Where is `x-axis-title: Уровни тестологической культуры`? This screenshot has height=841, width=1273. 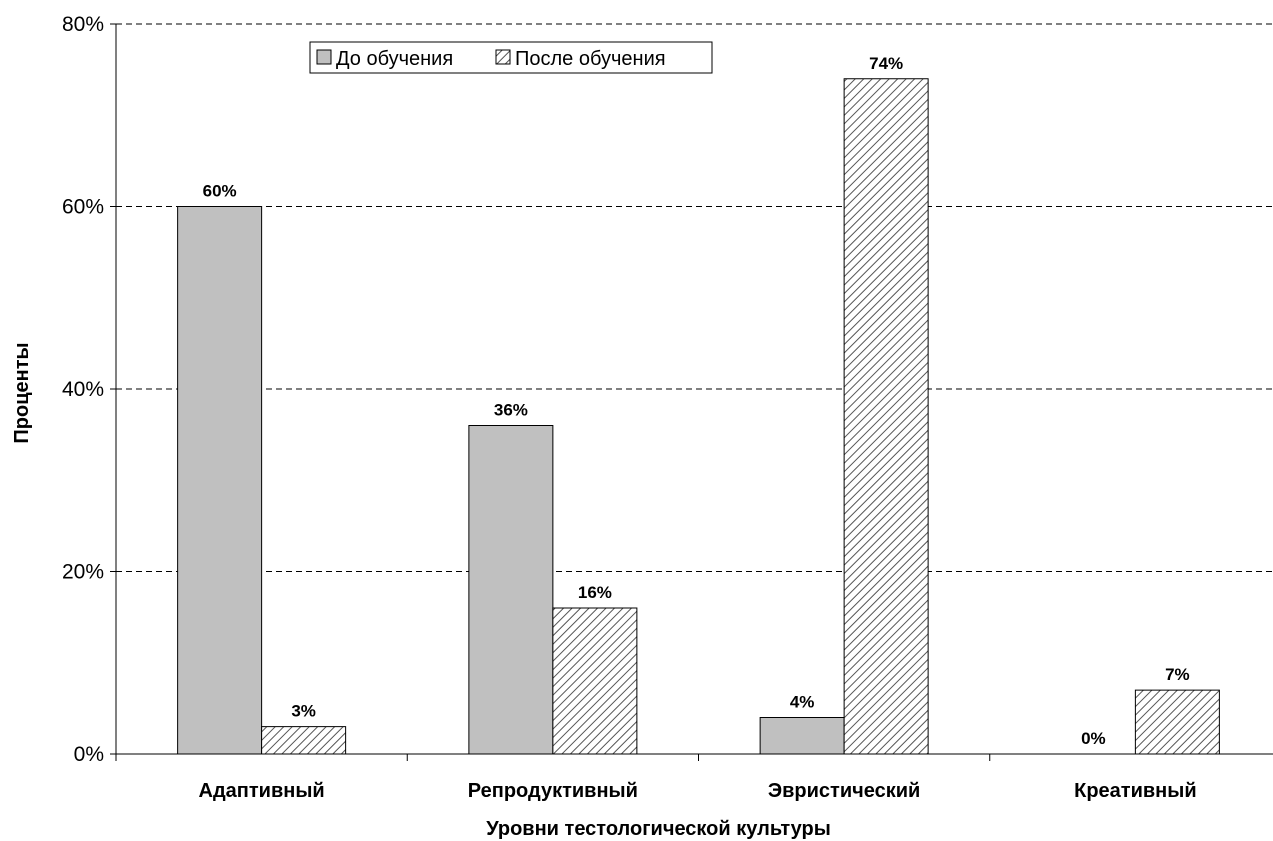
x-axis-title: Уровни тестологической культуры is located at coordinates (658, 829).